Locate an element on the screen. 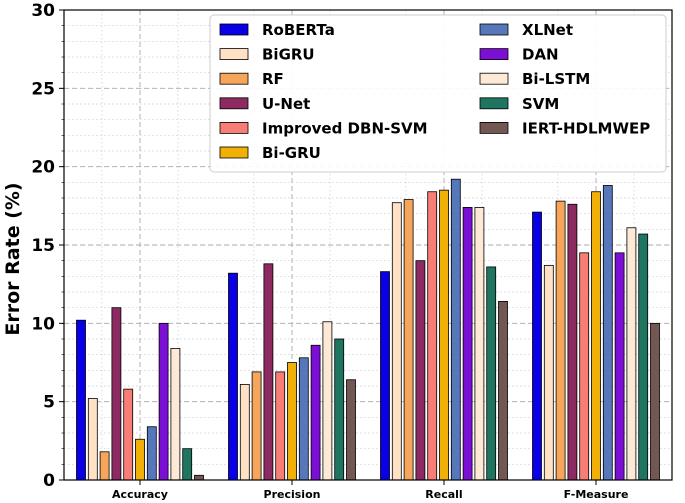  y-tick-label: 0 is located at coordinates (49, 481).